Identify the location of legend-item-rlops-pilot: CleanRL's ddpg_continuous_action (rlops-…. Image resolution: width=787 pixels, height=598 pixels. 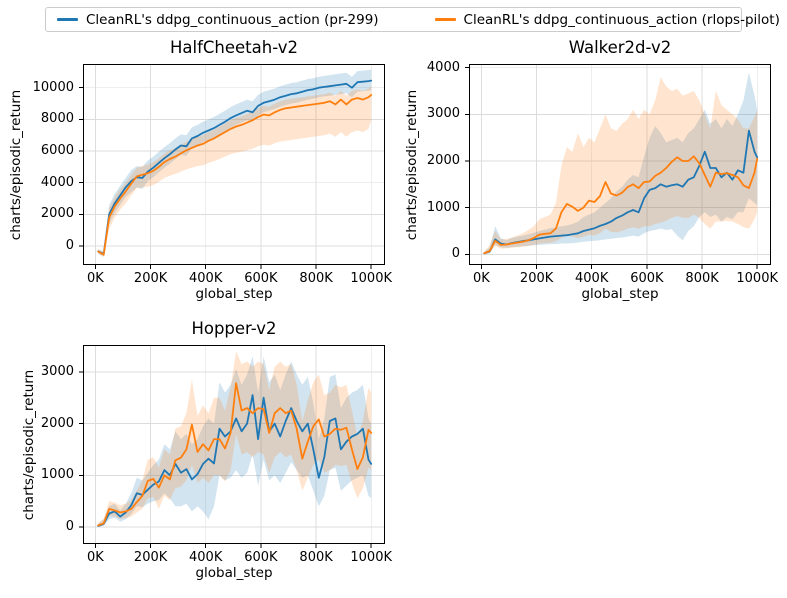
(607, 19).